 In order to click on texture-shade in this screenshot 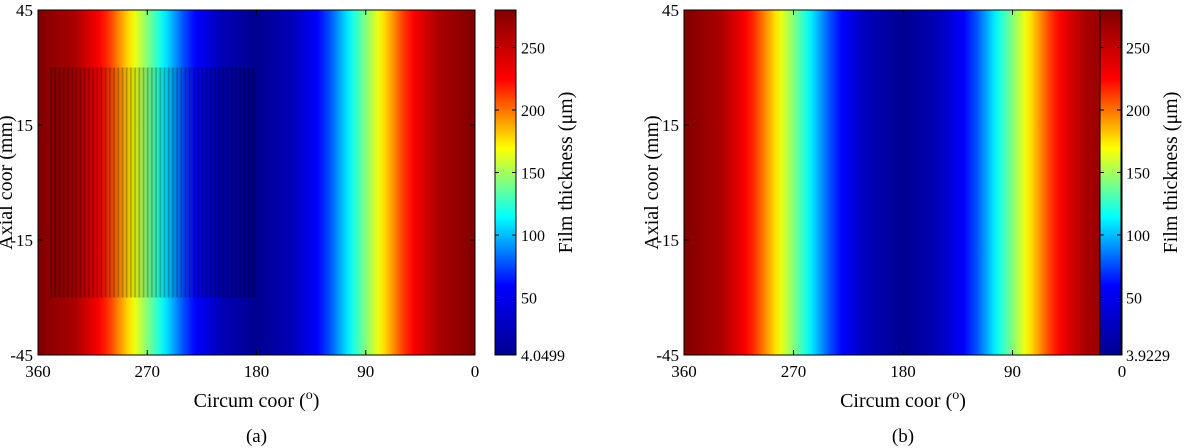, I will do `click(153, 182)`.